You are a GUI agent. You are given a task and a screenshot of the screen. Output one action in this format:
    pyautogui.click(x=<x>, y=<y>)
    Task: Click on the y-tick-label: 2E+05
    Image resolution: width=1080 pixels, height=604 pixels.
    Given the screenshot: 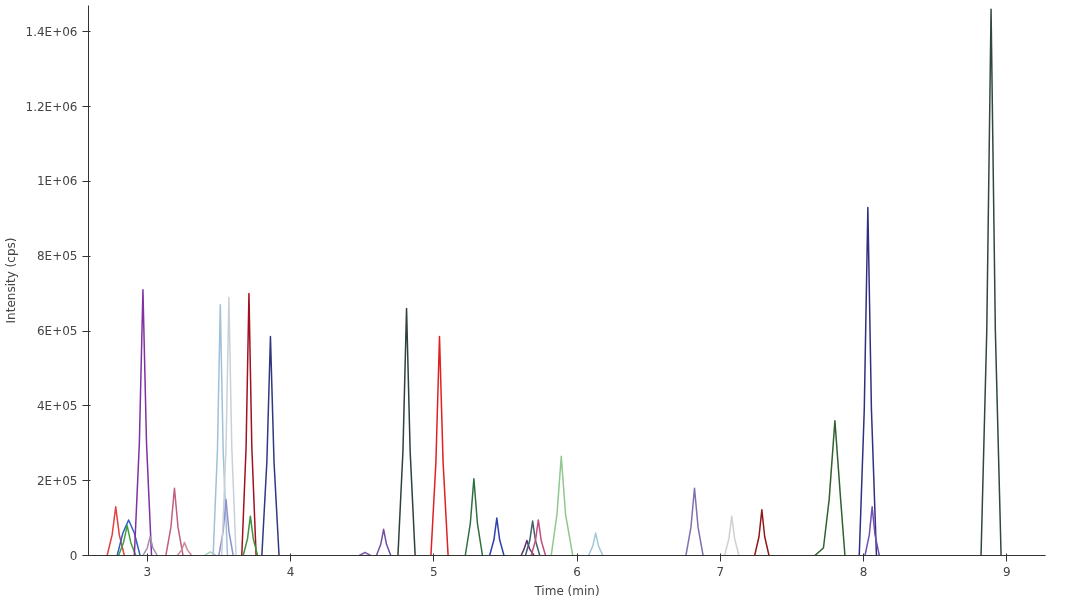 What is the action you would take?
    pyautogui.click(x=57, y=480)
    